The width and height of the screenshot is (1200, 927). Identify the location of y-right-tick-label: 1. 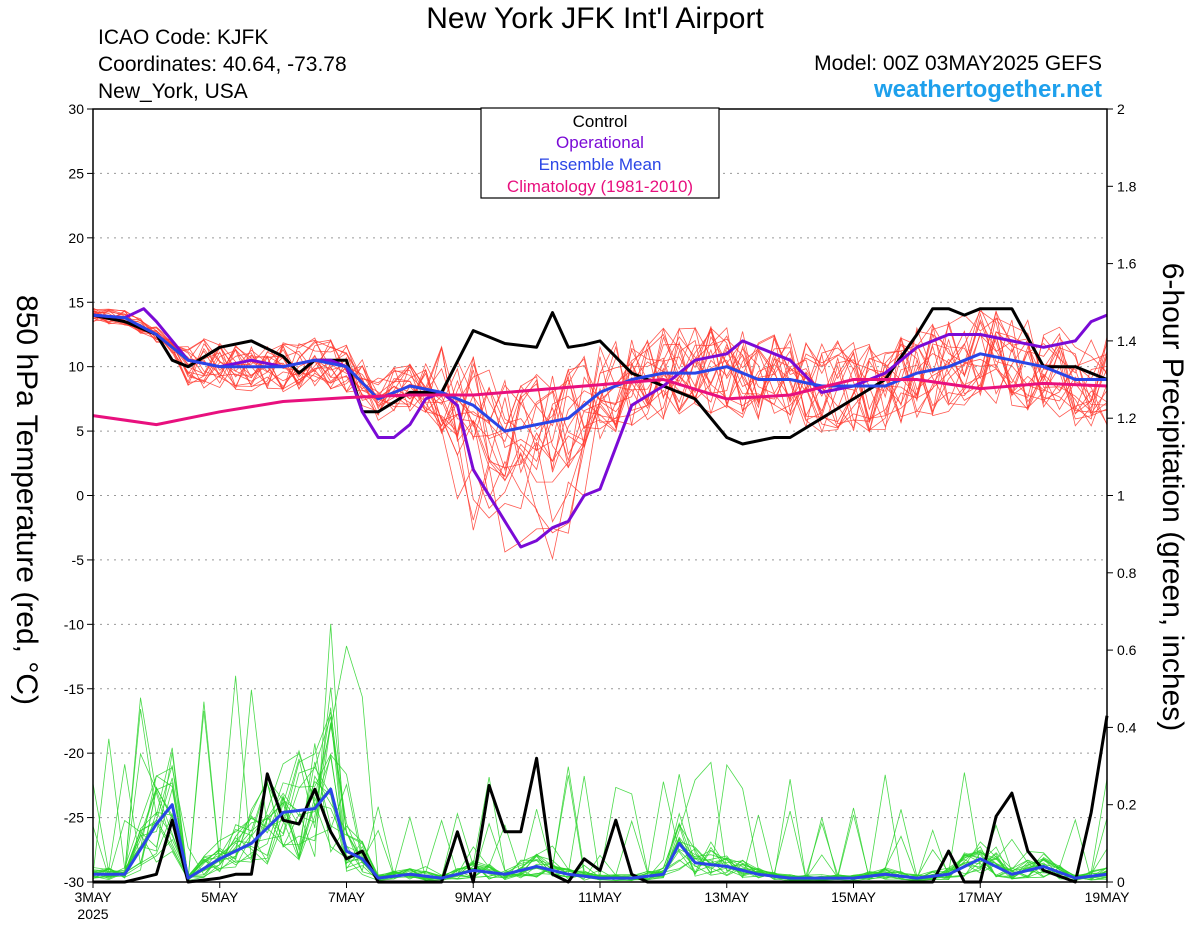
(1121, 496).